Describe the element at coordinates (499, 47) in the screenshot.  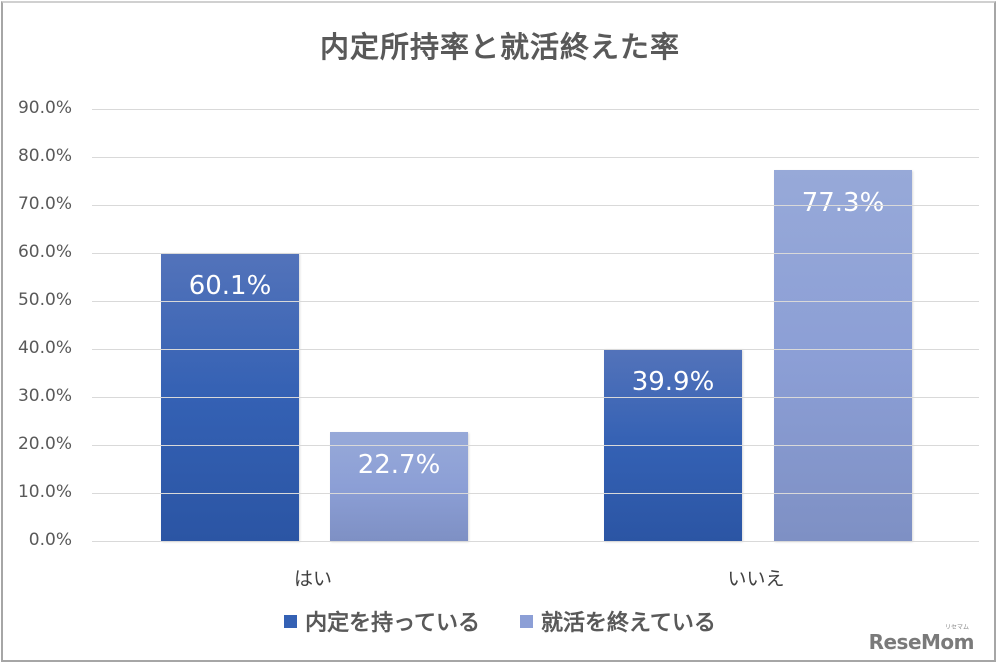
I see `chart-title: 内定所持率と就活終えた率` at that location.